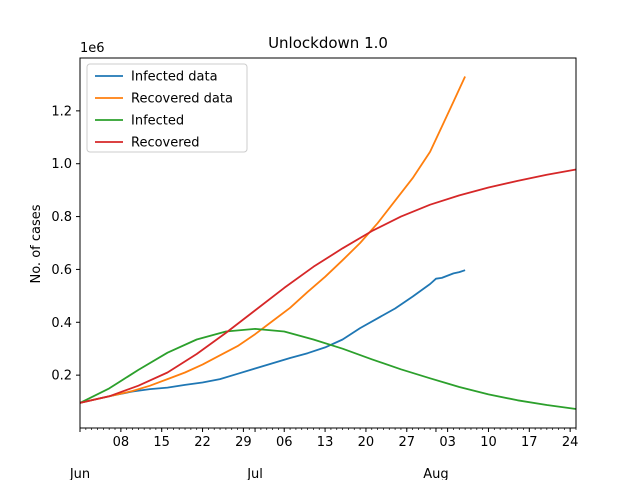 The width and height of the screenshot is (640, 480). I want to click on chart-title: Unlockdown 1.0, so click(328, 43).